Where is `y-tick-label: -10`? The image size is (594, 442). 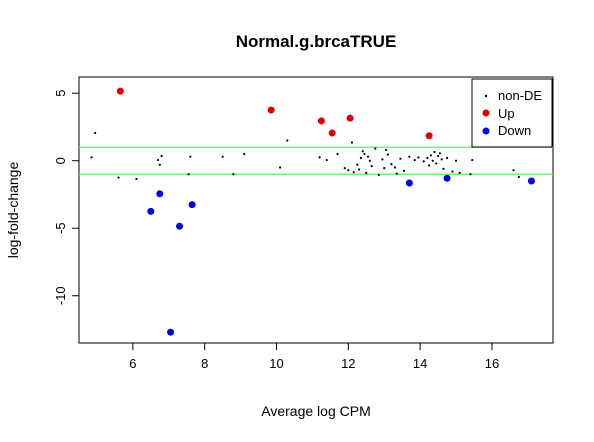 y-tick-label: -10 is located at coordinates (60, 295).